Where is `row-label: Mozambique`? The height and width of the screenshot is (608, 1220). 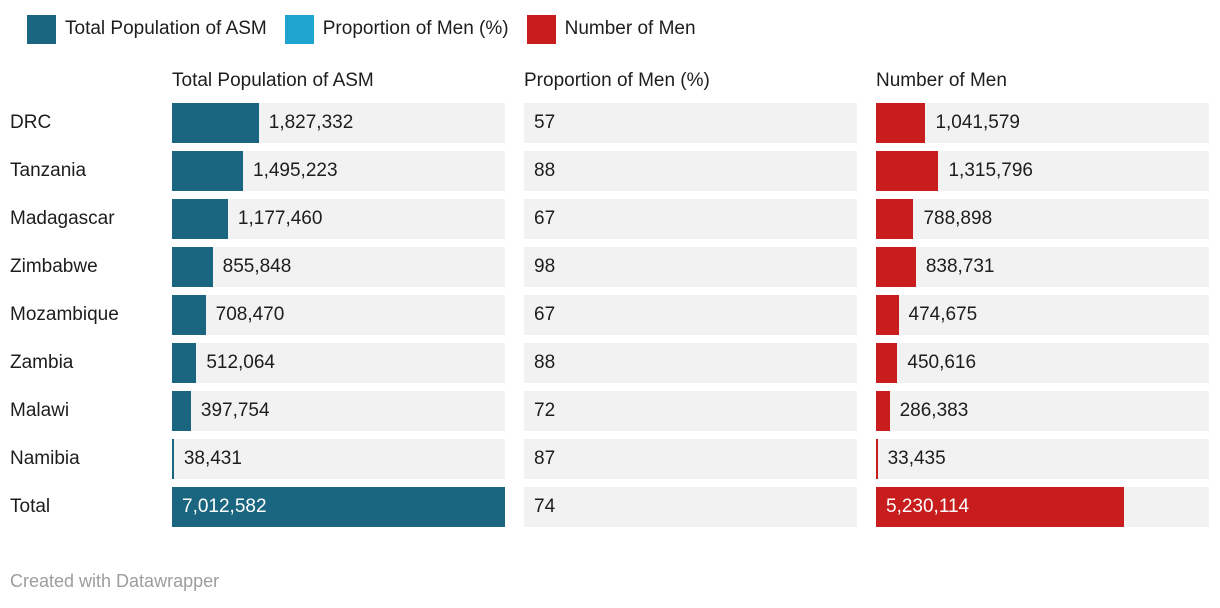 row-label: Mozambique is located at coordinates (64, 314).